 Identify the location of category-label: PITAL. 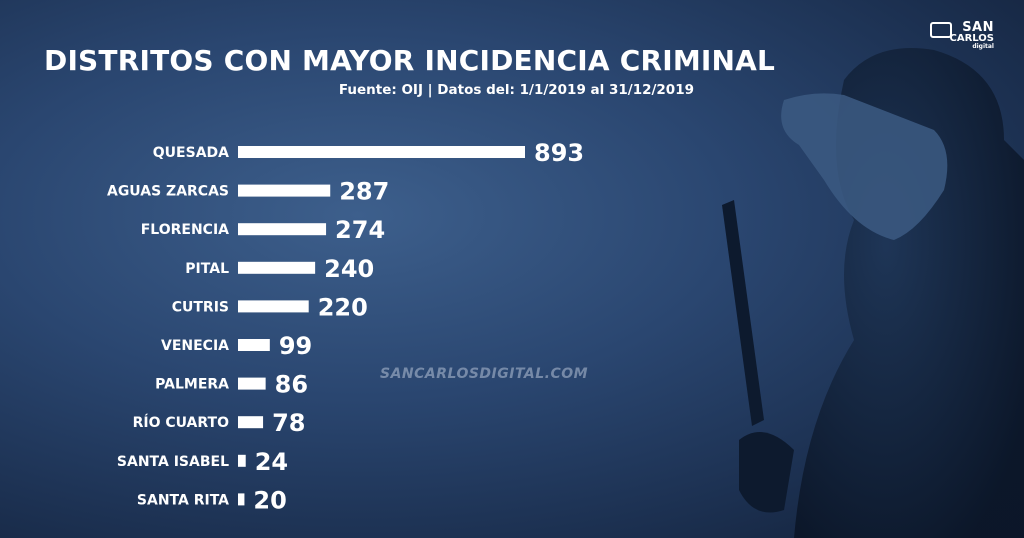
(207, 269).